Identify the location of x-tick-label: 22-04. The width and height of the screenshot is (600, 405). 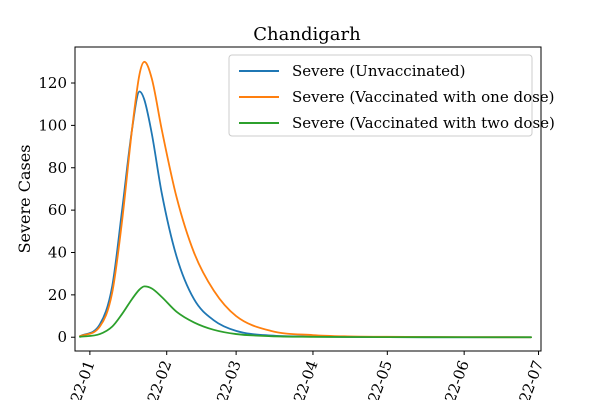
(306, 379).